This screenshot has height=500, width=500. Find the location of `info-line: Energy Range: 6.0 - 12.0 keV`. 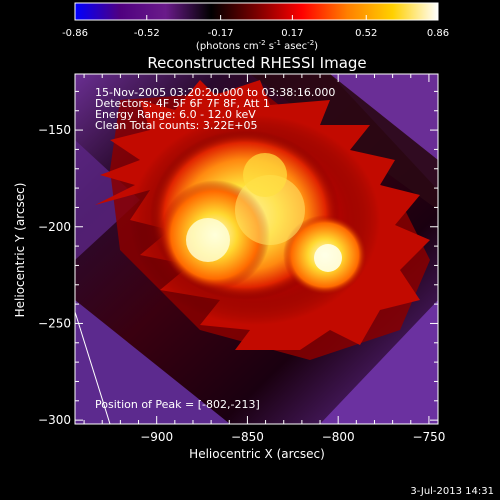

info-line: Energy Range: 6.0 - 12.0 keV is located at coordinates (175, 114).